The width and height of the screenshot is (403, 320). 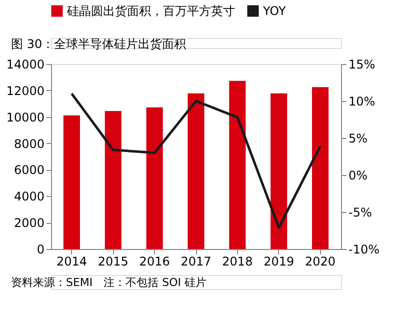 What do you see at coordinates (237, 261) in the screenshot?
I see `x-tick-label: 2018` at bounding box center [237, 261].